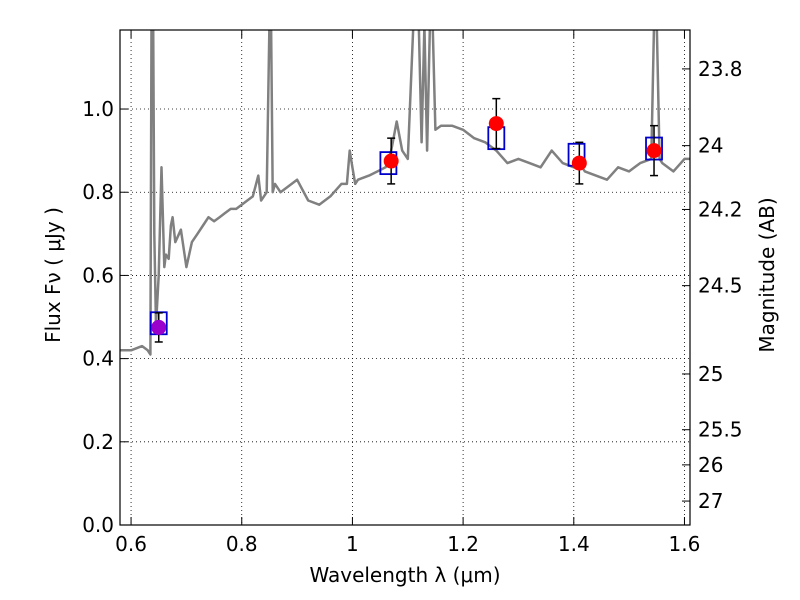 This screenshot has height=600, width=800. Describe the element at coordinates (98, 359) in the screenshot. I see `y-tick-label: 0.4` at that location.